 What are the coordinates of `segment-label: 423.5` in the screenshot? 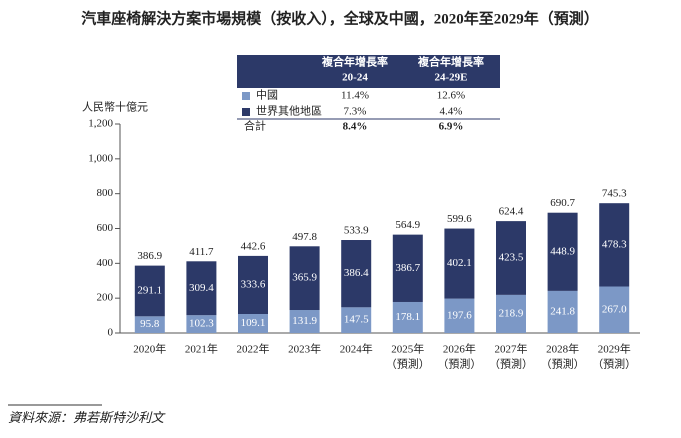 It's located at (511, 258).